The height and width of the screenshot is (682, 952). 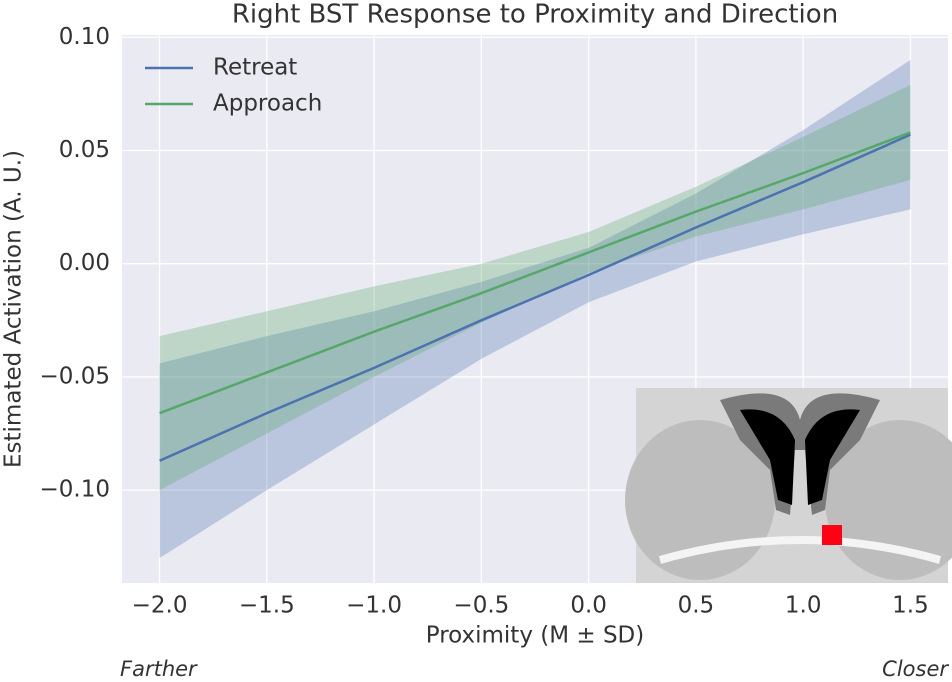 I want to click on x-tick-label: 1.0, so click(x=803, y=606).